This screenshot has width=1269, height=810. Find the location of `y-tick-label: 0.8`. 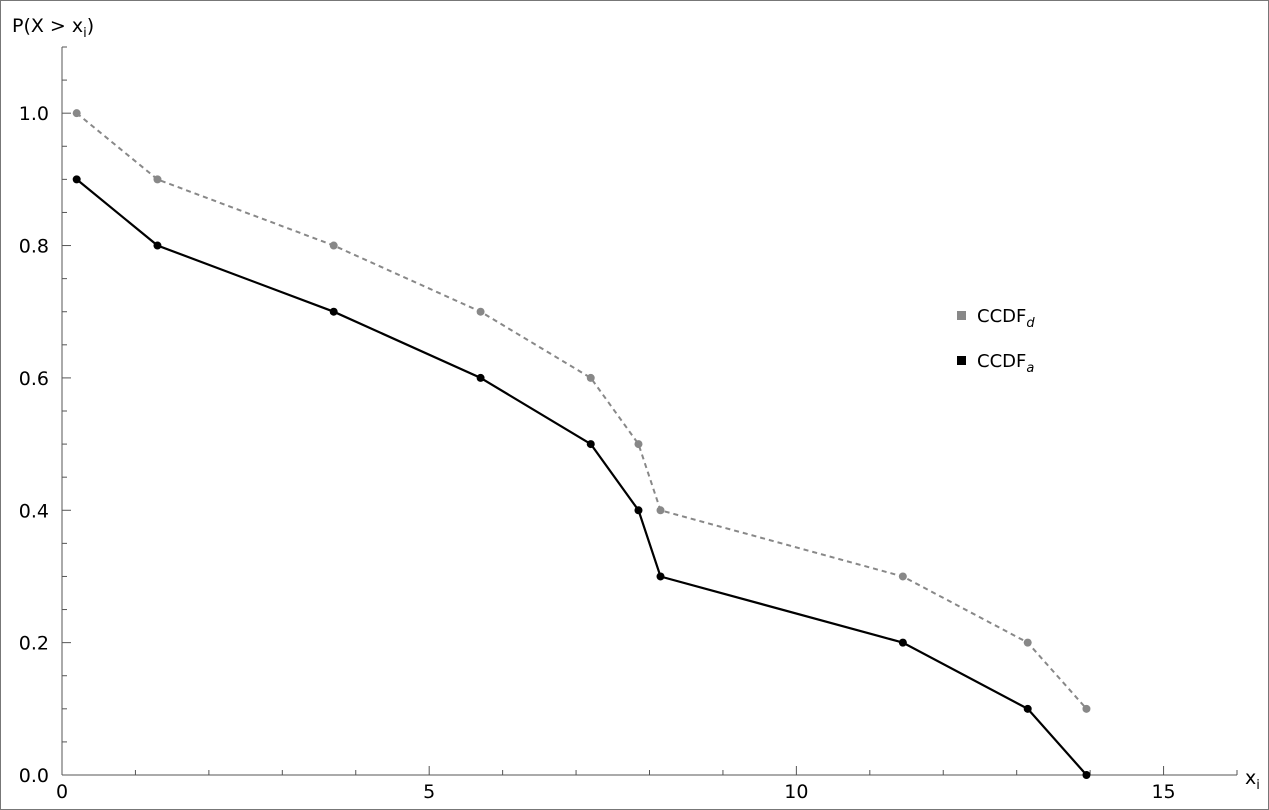

y-tick-label: 0.8 is located at coordinates (34, 247).